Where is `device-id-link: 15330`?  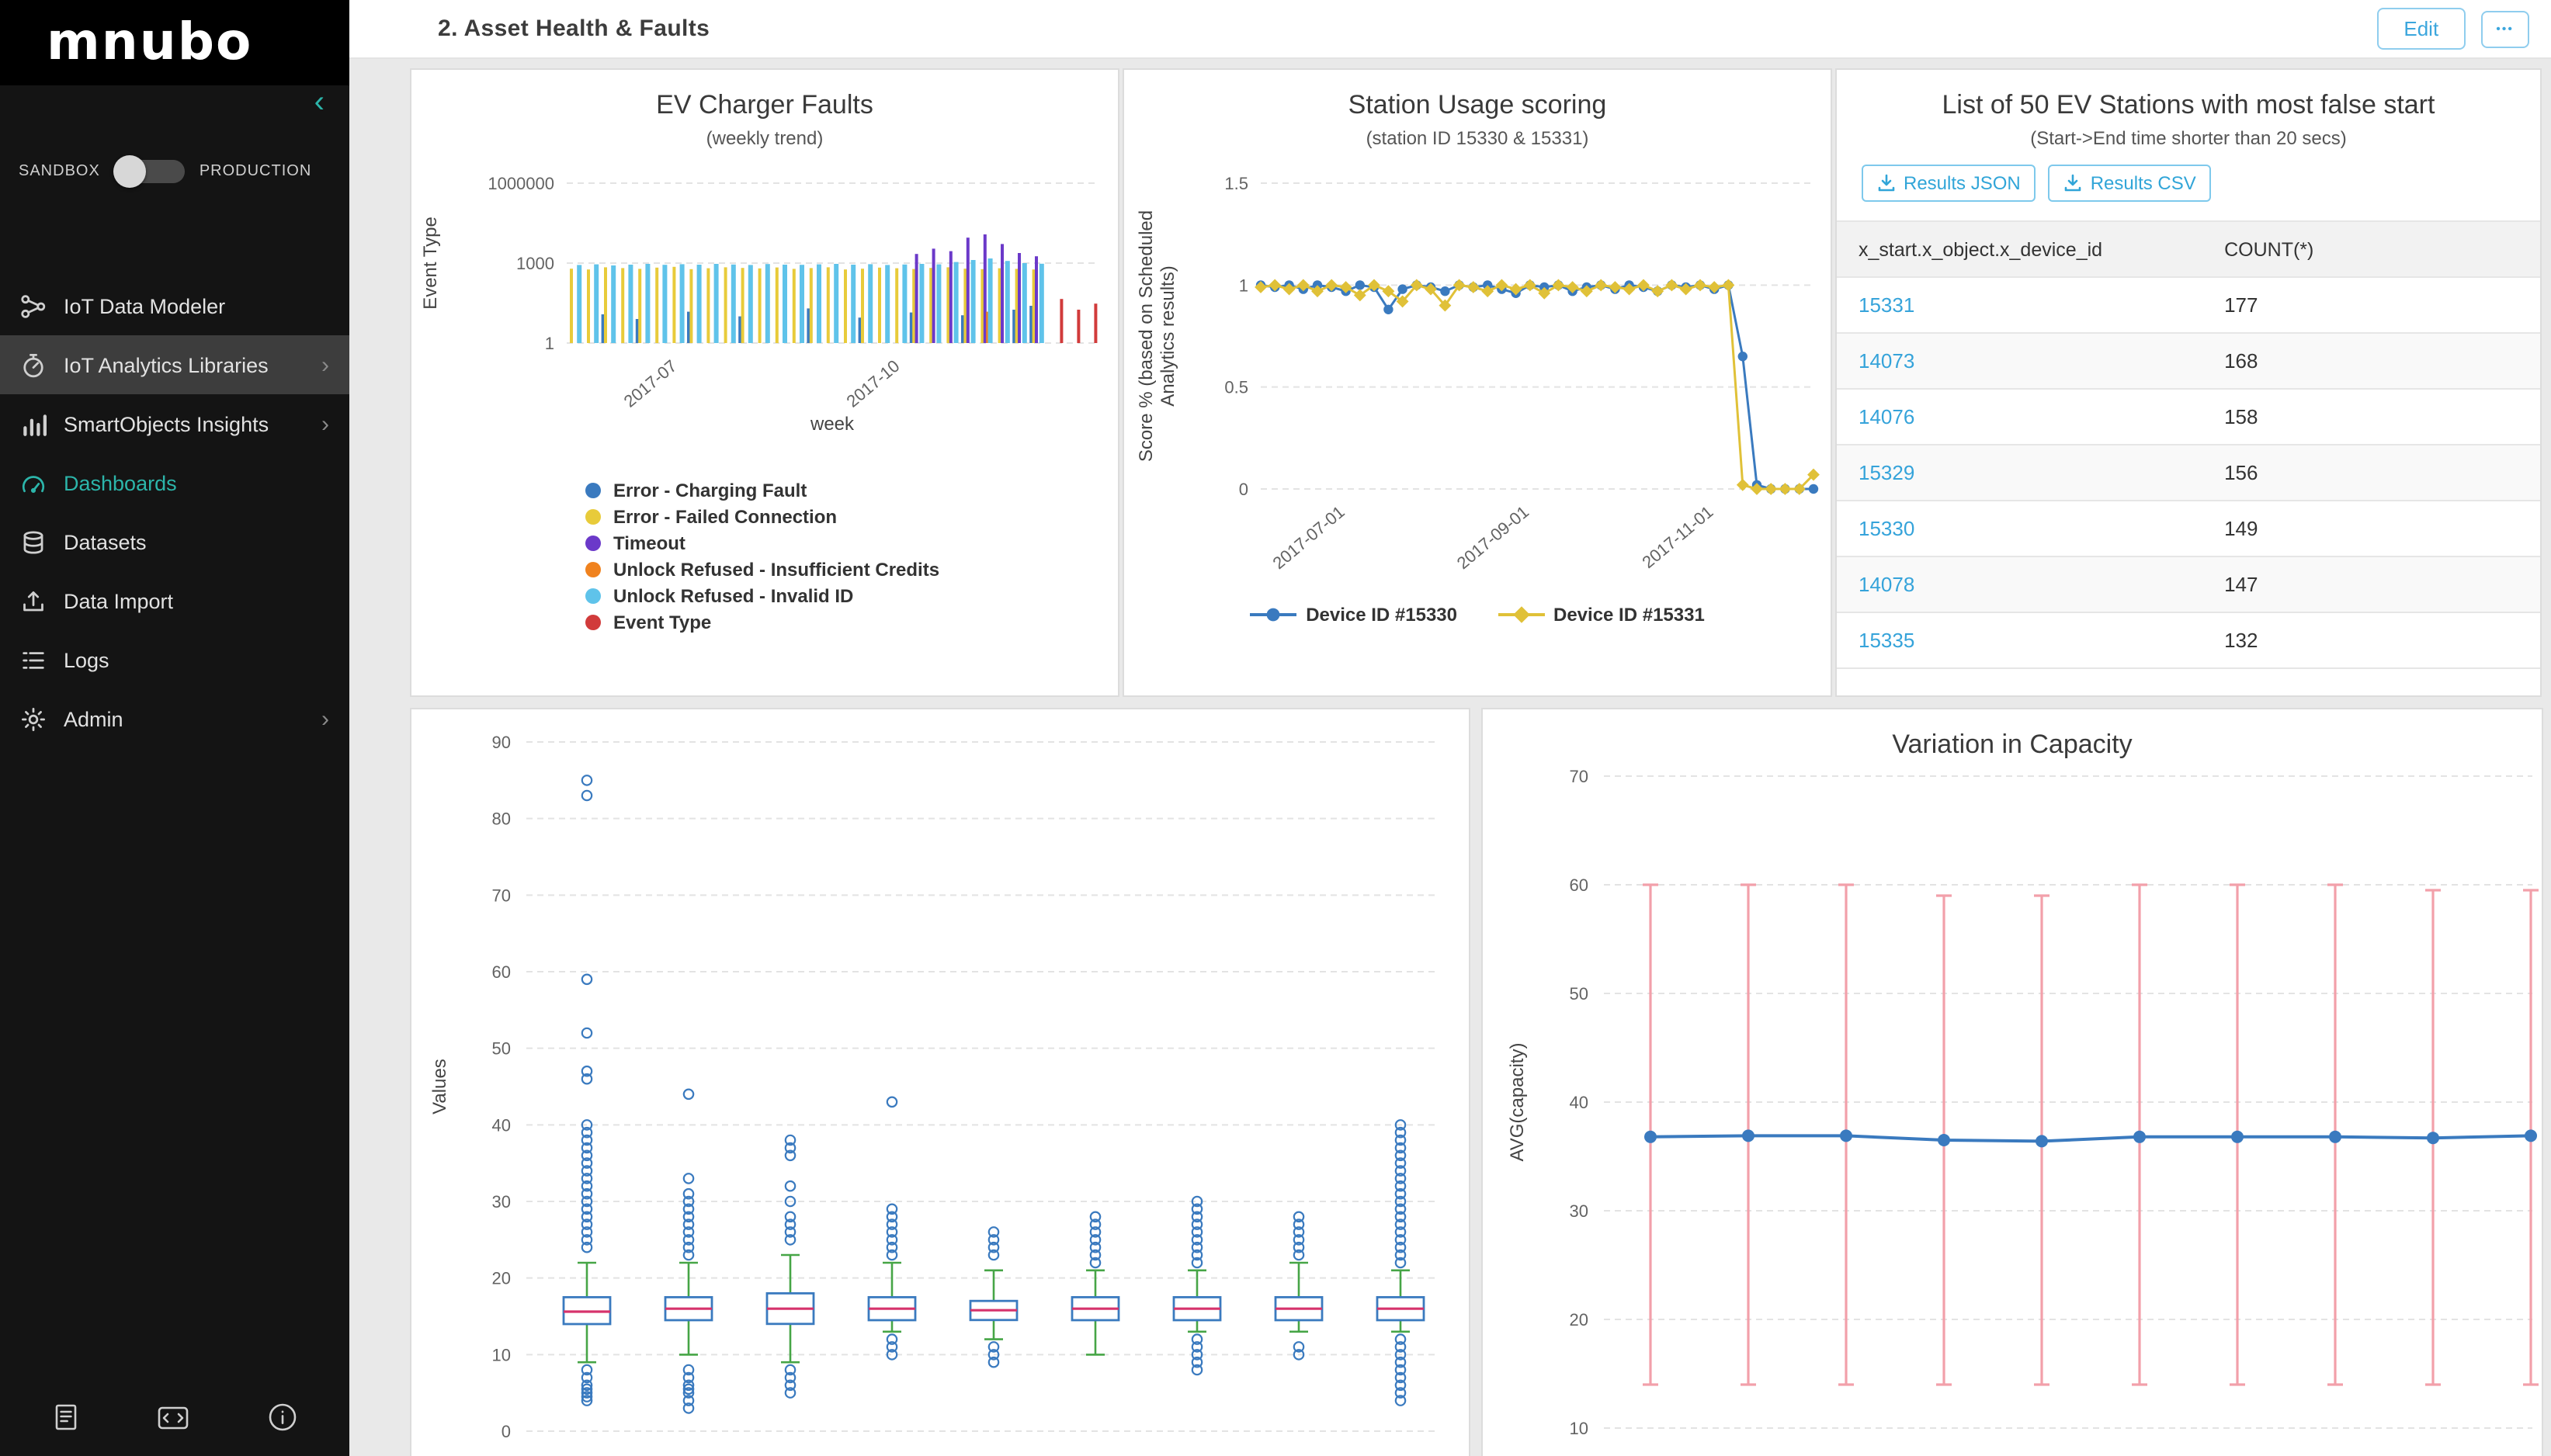 device-id-link: 15330 is located at coordinates (1887, 528).